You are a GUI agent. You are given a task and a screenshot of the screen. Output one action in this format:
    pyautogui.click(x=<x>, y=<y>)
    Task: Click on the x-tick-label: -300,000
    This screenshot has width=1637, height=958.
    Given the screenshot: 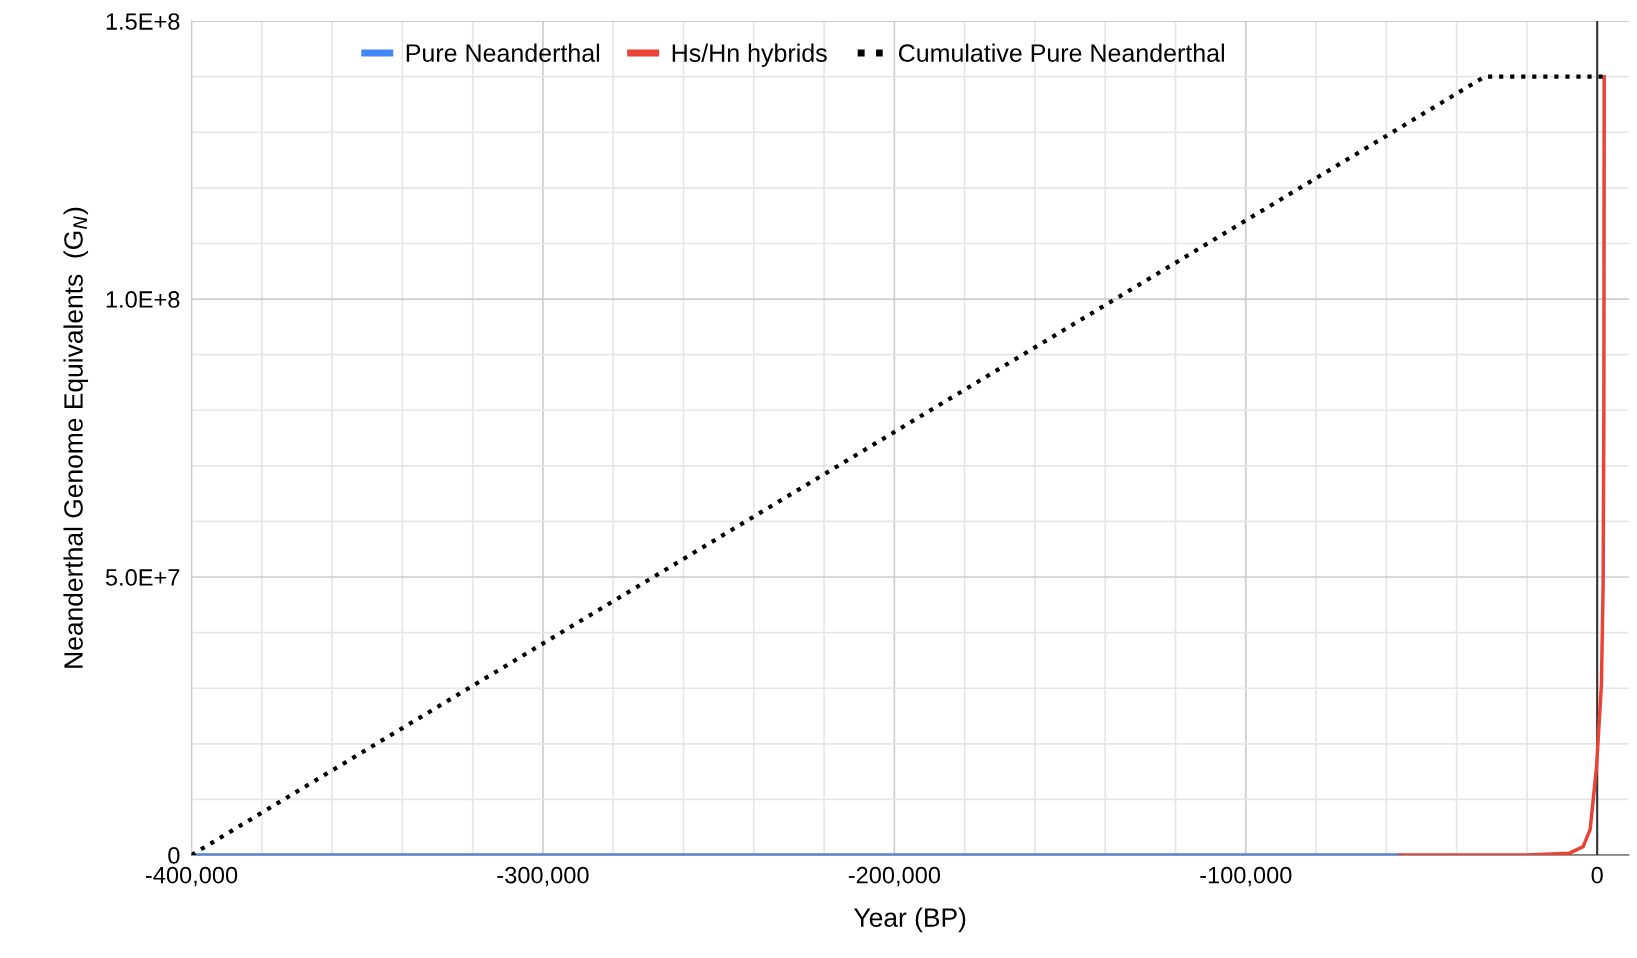 What is the action you would take?
    pyautogui.click(x=543, y=876)
    